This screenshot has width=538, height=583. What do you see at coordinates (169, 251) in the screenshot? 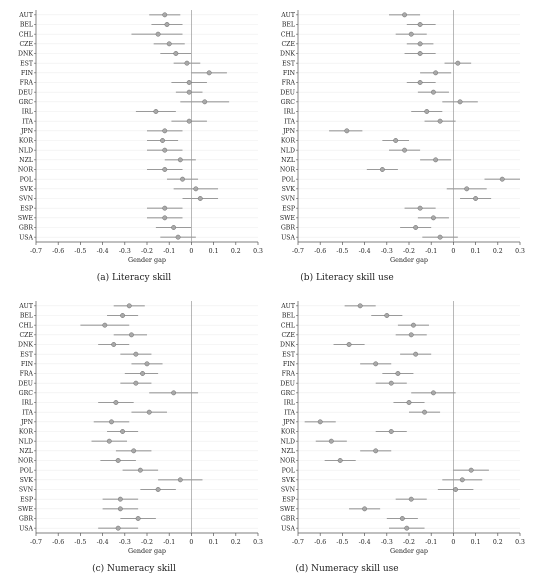
I see `x-tick-label: -0.1` at bounding box center [169, 251].